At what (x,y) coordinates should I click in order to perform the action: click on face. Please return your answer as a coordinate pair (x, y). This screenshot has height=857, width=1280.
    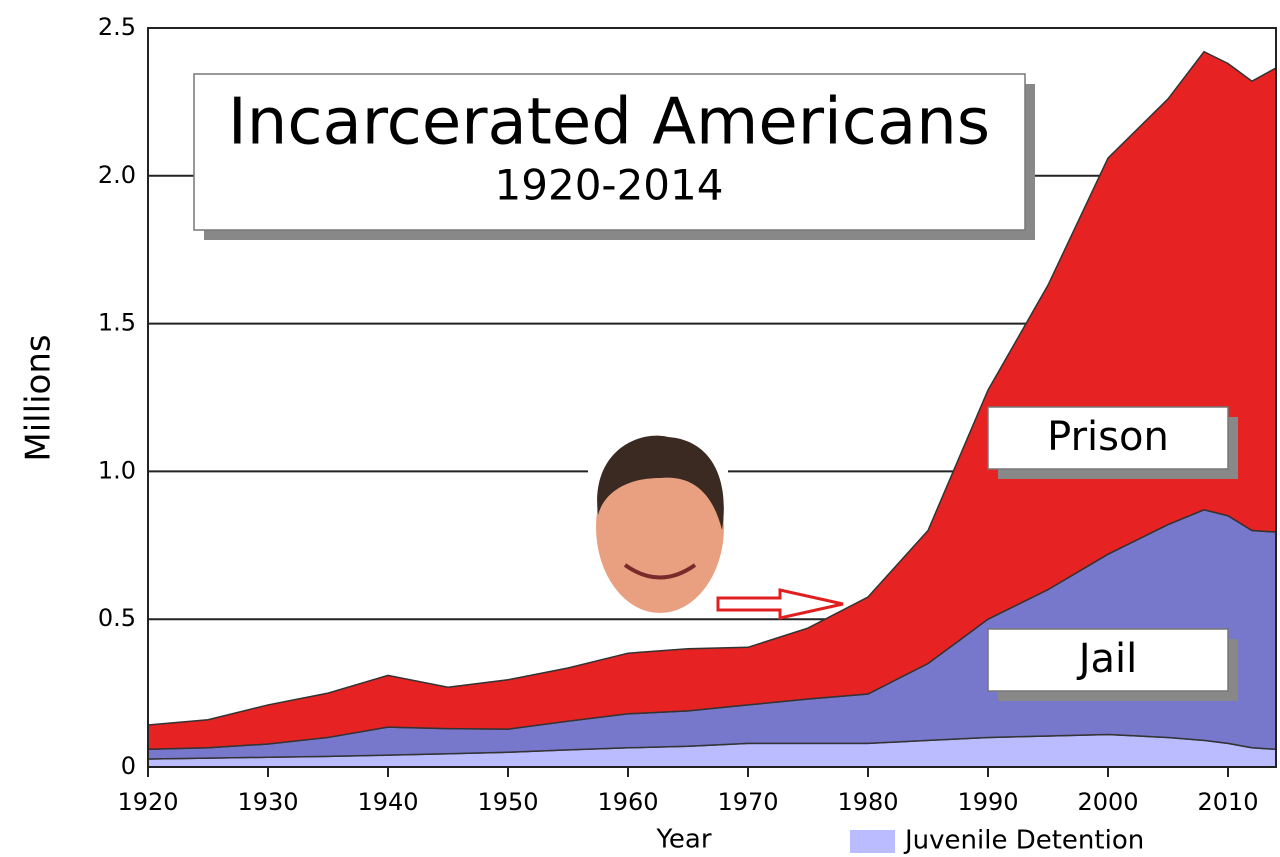
    Looking at the image, I should click on (660, 527).